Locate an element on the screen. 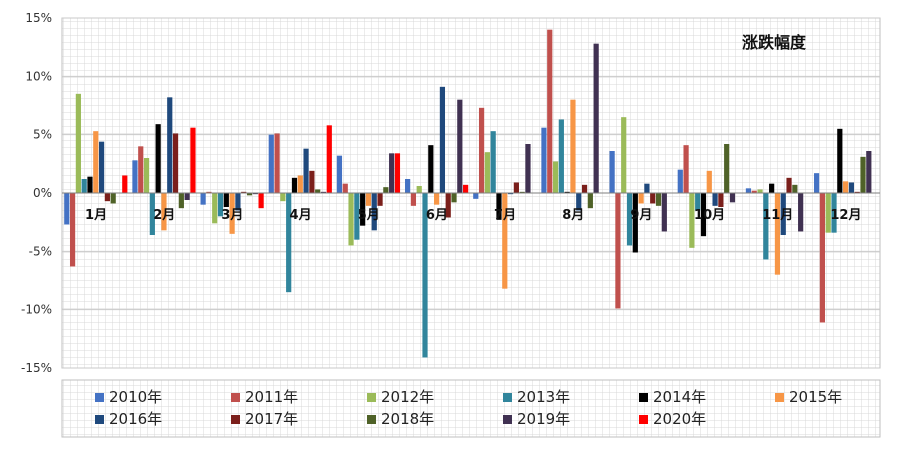 The width and height of the screenshot is (900, 450). category-label: 3月 is located at coordinates (232, 215).